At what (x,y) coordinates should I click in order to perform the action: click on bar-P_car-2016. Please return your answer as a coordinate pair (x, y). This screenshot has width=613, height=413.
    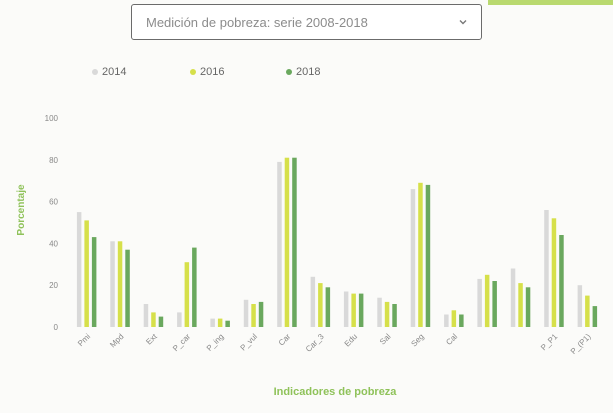
    Looking at the image, I should click on (187, 294).